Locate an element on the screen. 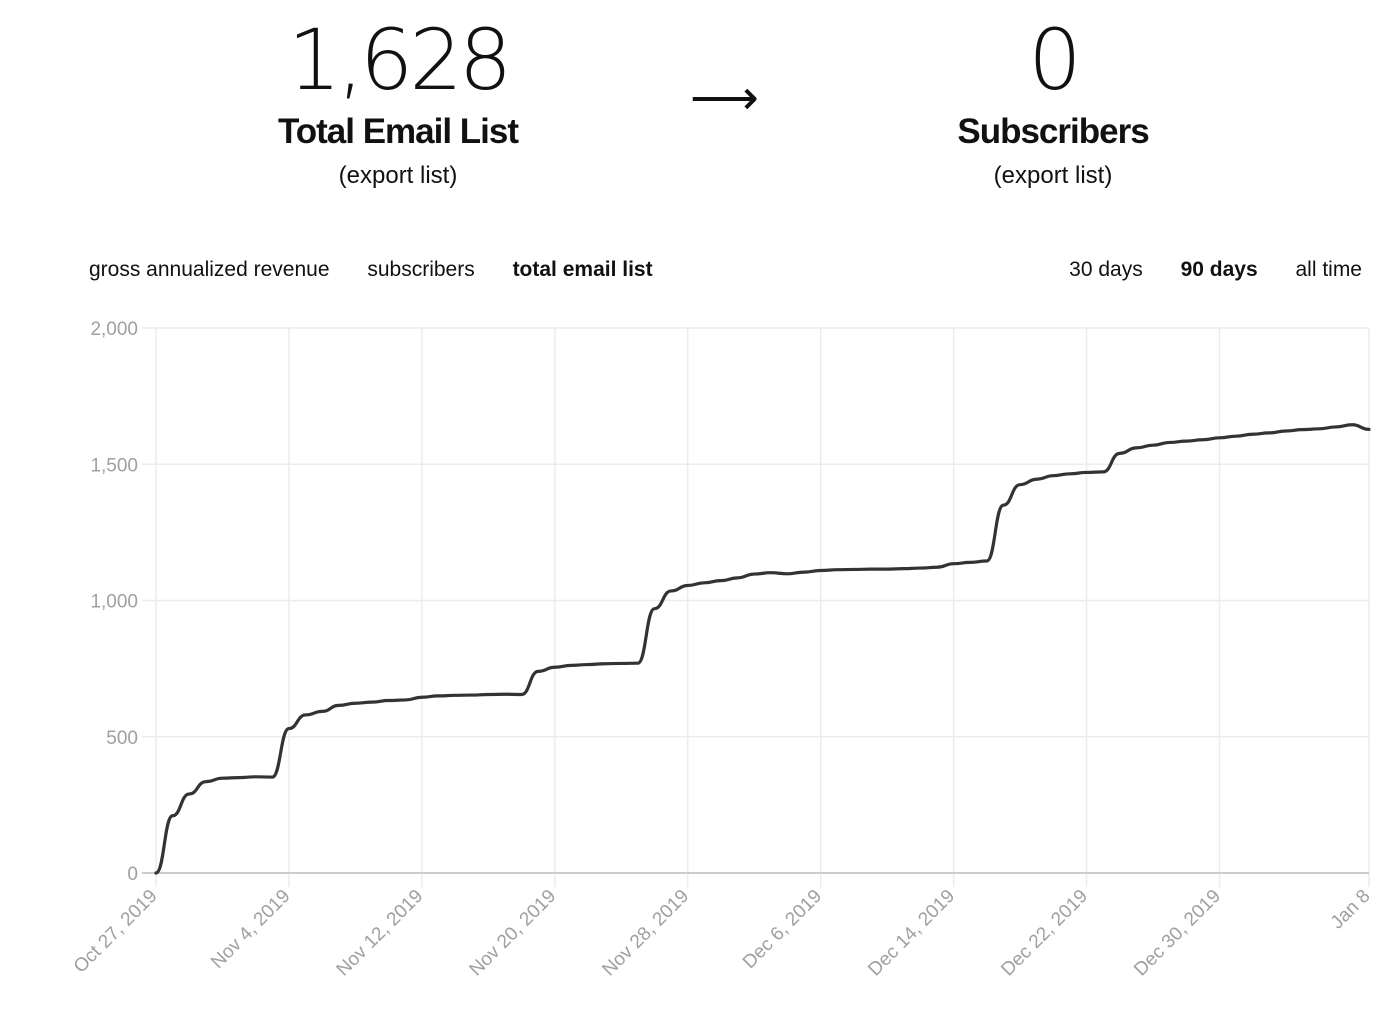  x-tick-label: Jan 8 is located at coordinates (1351, 910).